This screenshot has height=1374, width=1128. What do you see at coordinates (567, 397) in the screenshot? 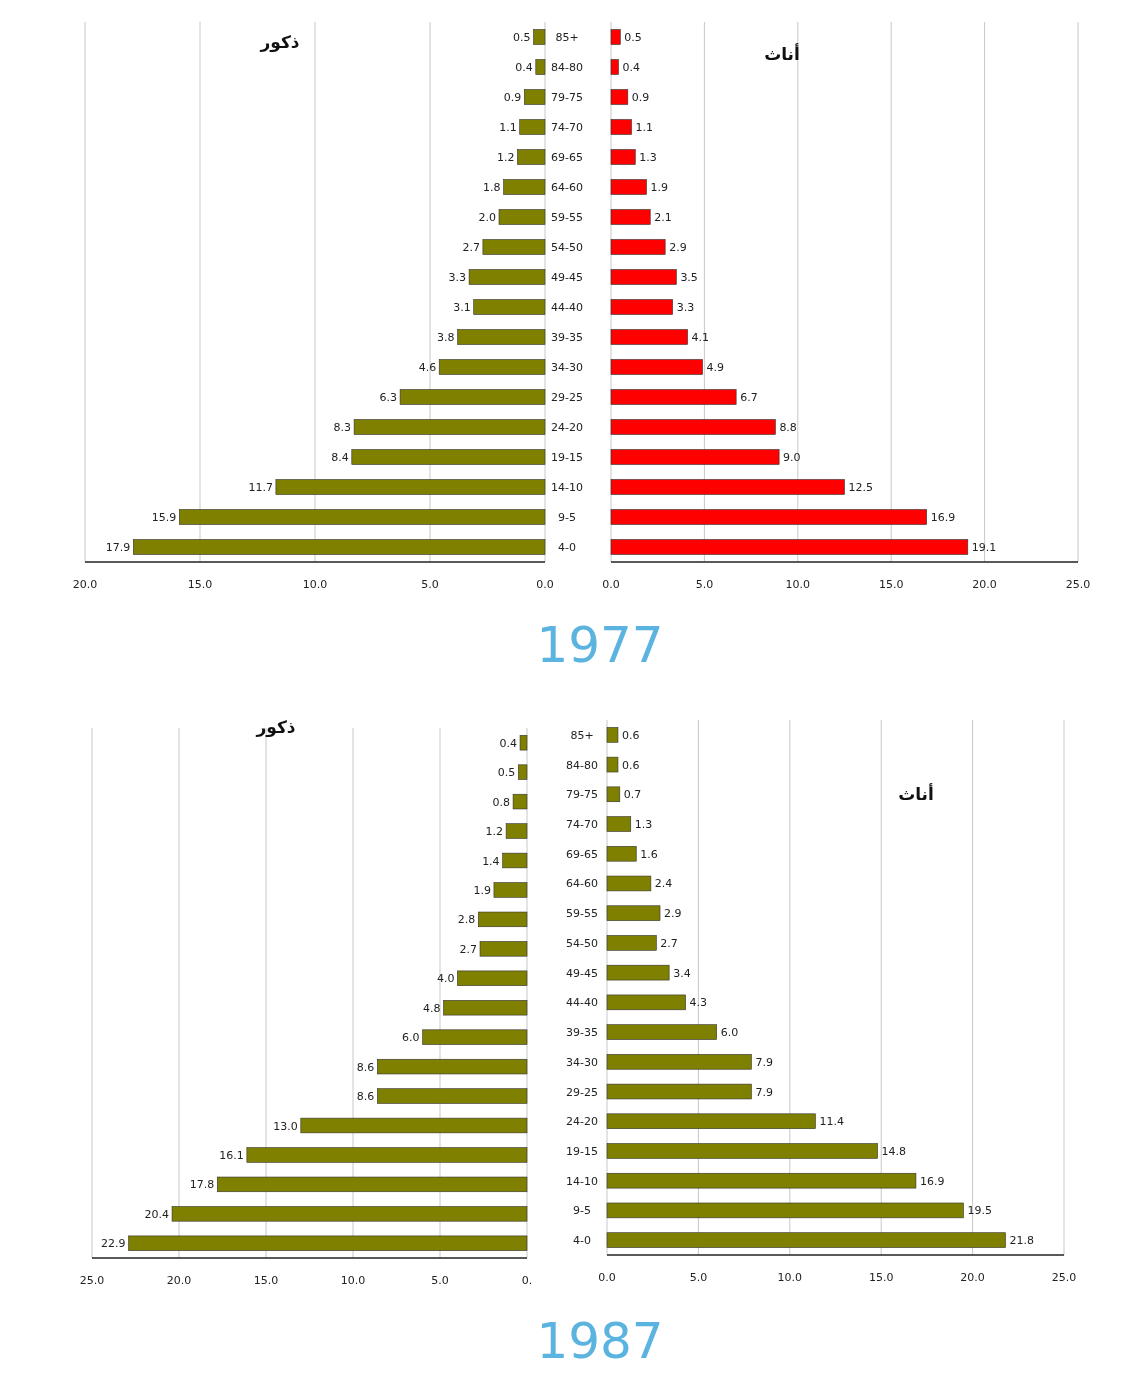
I see `y-tick-label: 29-25` at bounding box center [567, 397].